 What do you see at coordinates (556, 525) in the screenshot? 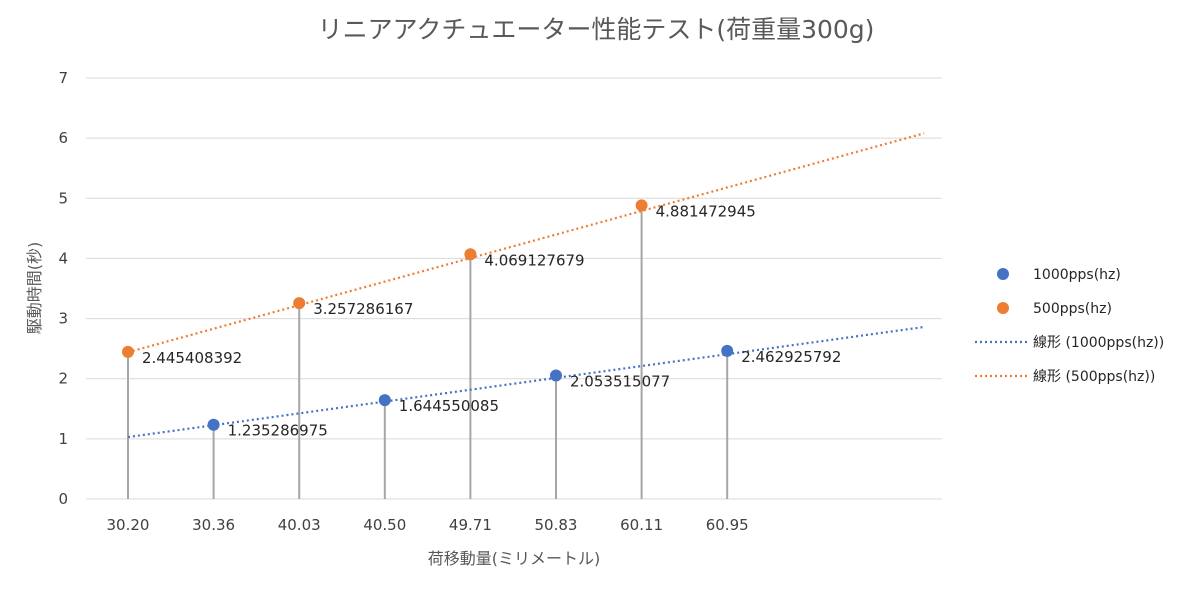
I see `x-tick-label: 50.83` at bounding box center [556, 525].